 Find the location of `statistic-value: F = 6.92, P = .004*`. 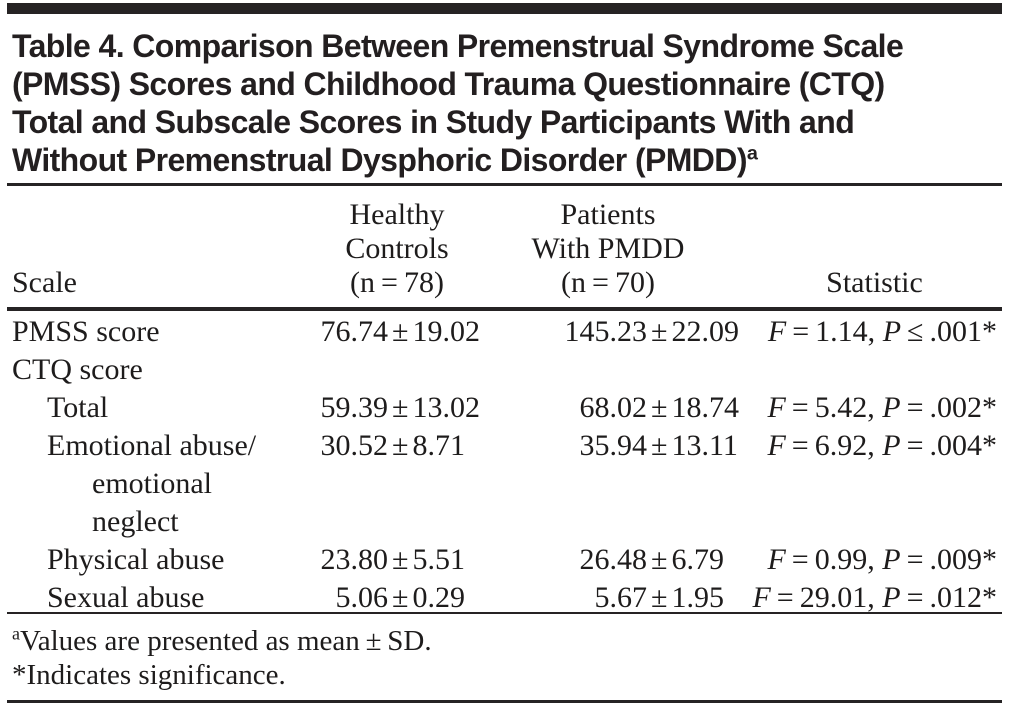

statistic-value: F = 6.92, P = .004* is located at coordinates (882, 445).